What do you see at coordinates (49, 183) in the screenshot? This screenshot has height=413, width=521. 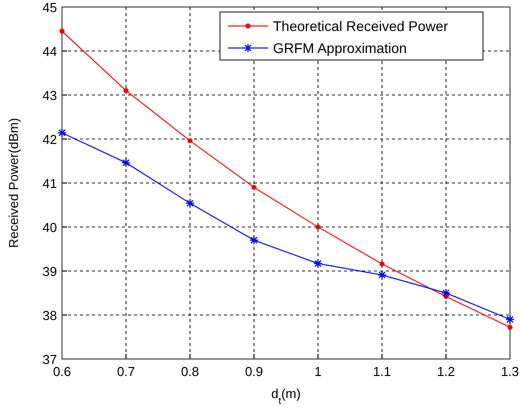 I see `y-tick-label: 41` at bounding box center [49, 183].